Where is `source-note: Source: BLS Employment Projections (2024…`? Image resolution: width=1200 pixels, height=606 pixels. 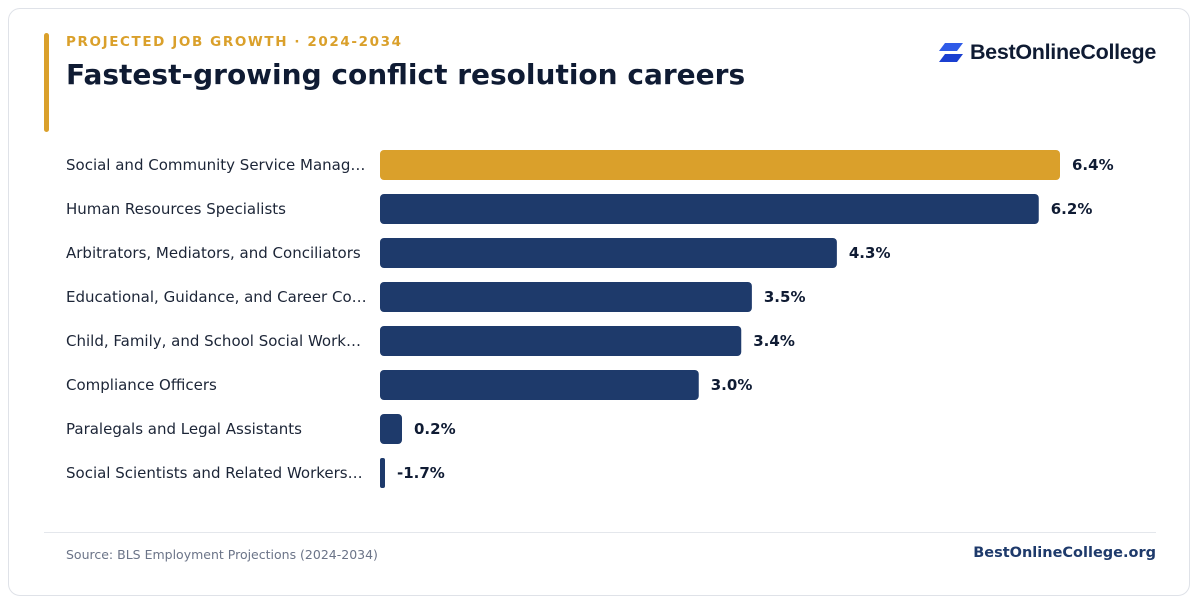
source-note: Source: BLS Employment Projections (2024… is located at coordinates (222, 554).